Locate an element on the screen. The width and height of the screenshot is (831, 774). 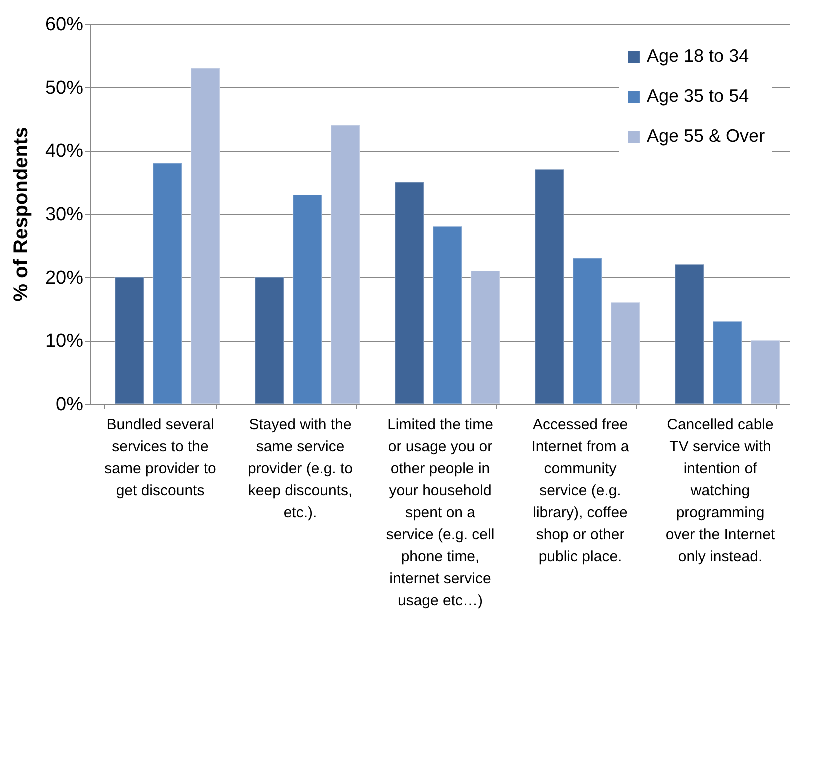
y-axis-title: % of Respondents is located at coordinates (21, 214).